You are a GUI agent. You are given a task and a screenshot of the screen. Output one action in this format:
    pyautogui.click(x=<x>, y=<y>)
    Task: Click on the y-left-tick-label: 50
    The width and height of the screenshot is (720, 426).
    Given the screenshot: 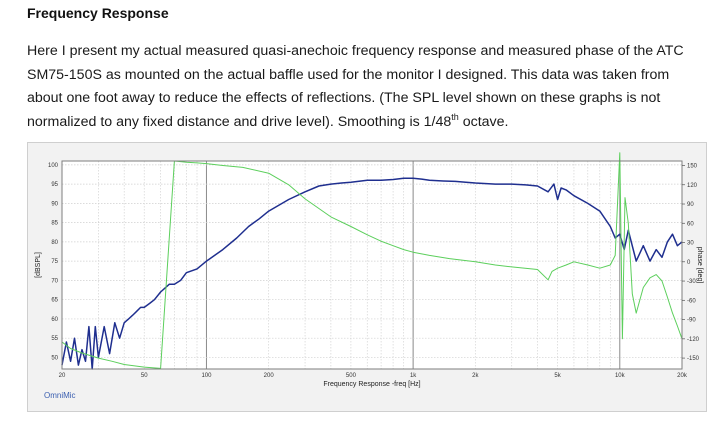 What is the action you would take?
    pyautogui.click(x=54, y=358)
    